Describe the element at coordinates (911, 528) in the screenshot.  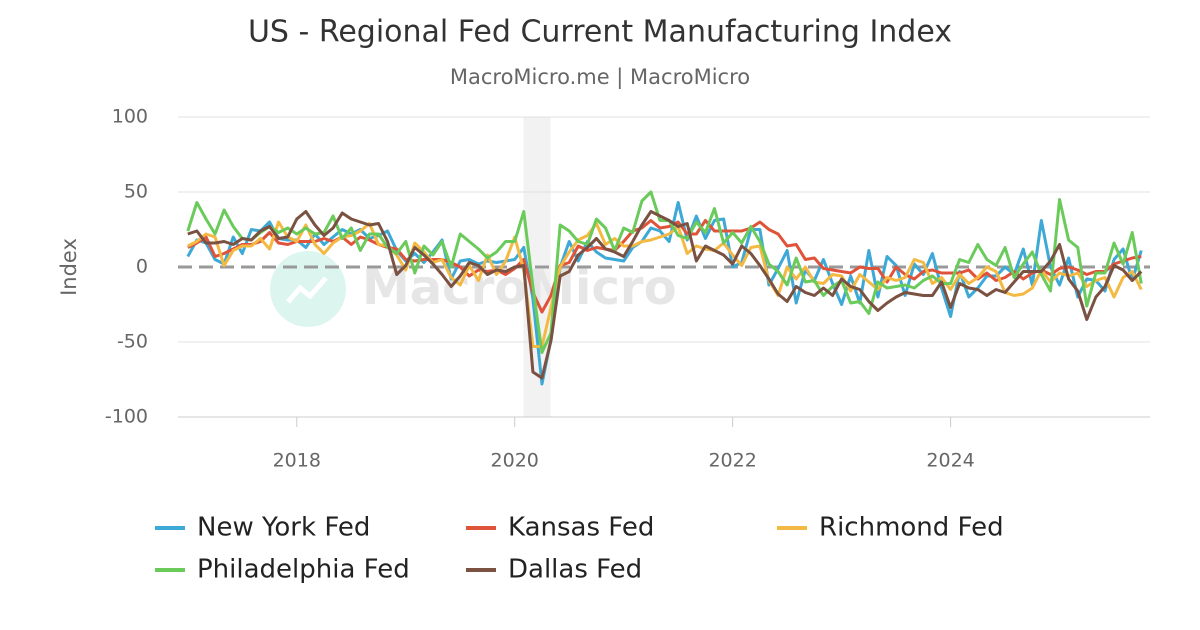
I see `legend-label: Richmond Fed` at that location.